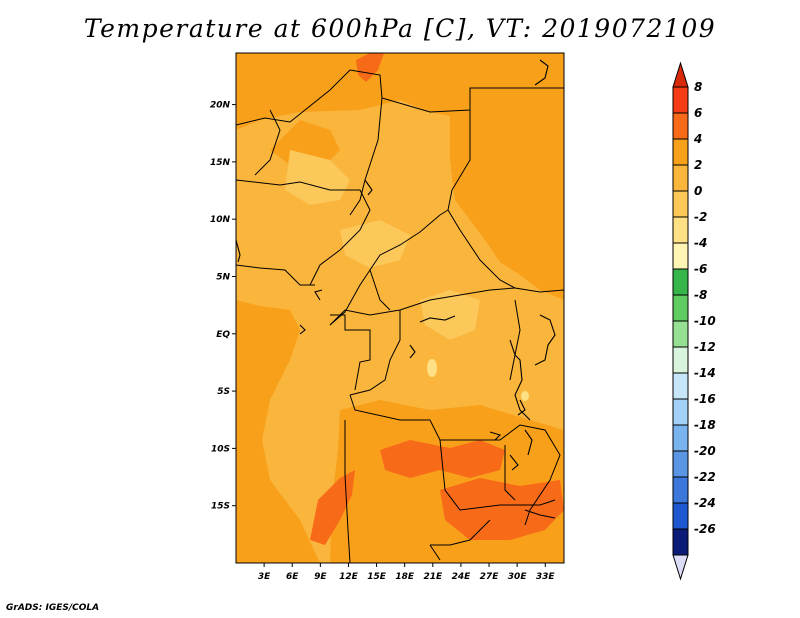 The width and height of the screenshot is (800, 618). What do you see at coordinates (223, 306) in the screenshot?
I see `latitude-axis: 20N 15N 10N 5N EQ 5S 10S 15S` at bounding box center [223, 306].